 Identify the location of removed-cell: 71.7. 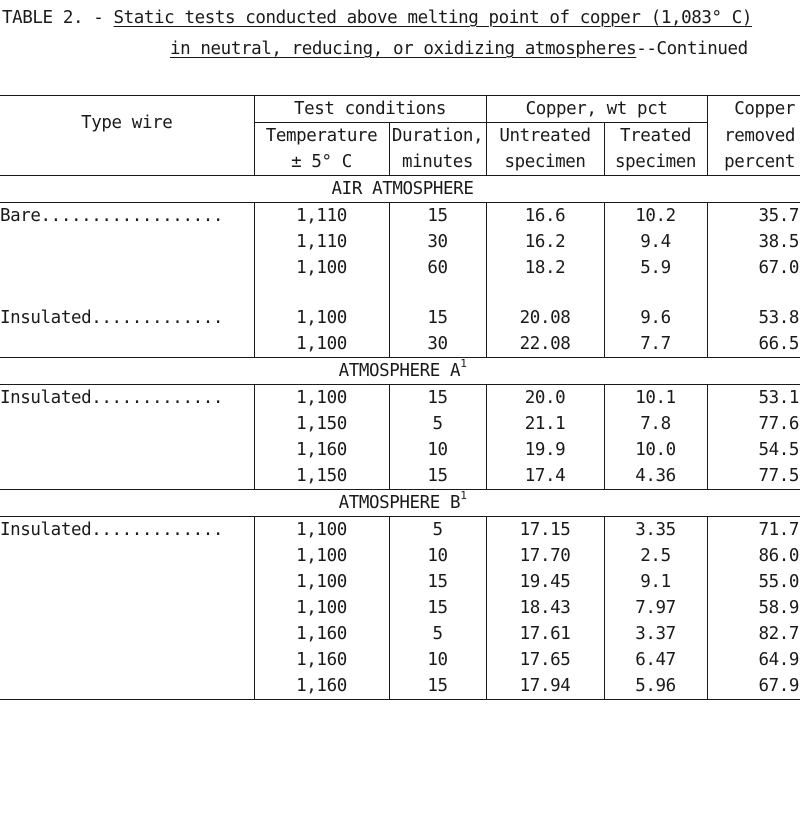
(753, 529).